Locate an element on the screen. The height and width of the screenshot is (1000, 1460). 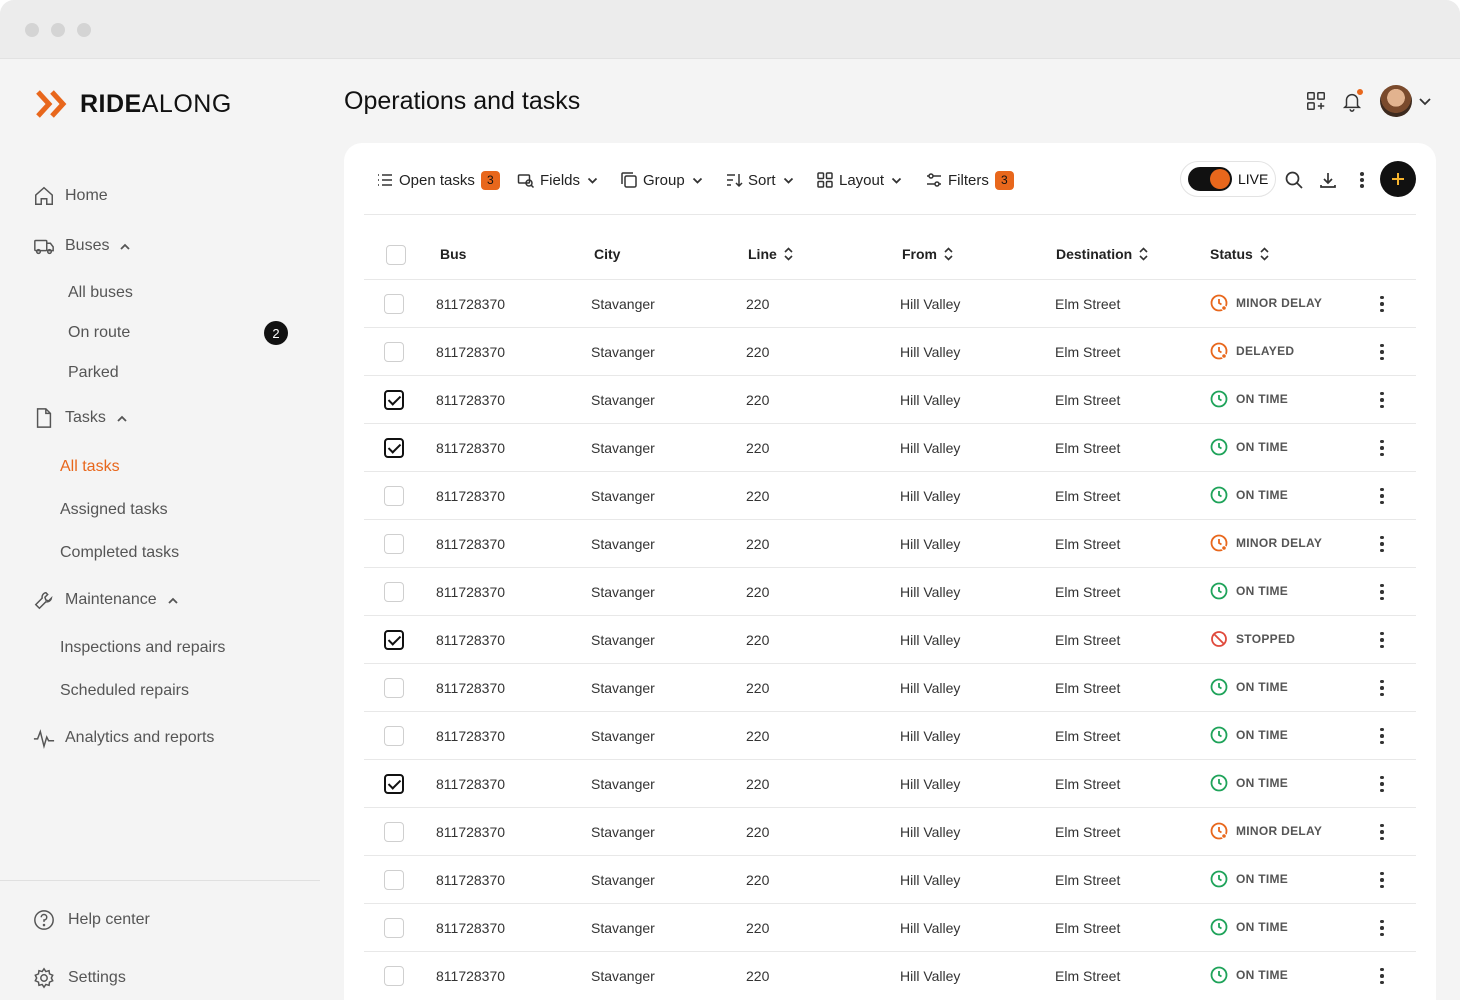
column-header-status: Status is located at coordinates (1240, 254).